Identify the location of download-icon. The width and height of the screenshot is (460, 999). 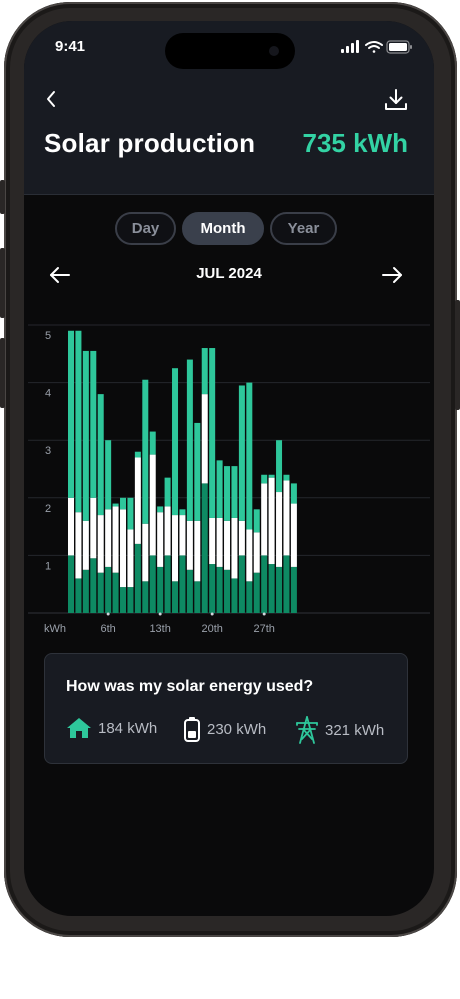
(396, 99).